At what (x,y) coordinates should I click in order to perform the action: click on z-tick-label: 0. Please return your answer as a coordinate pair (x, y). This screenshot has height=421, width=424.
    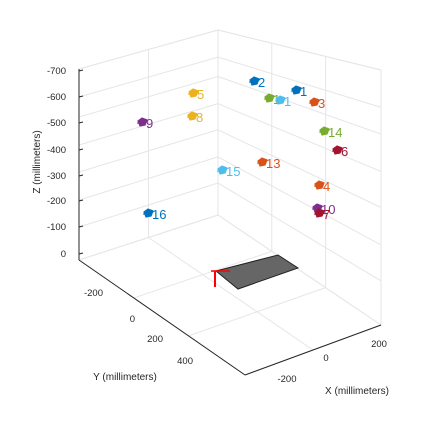
    Looking at the image, I should click on (63, 254).